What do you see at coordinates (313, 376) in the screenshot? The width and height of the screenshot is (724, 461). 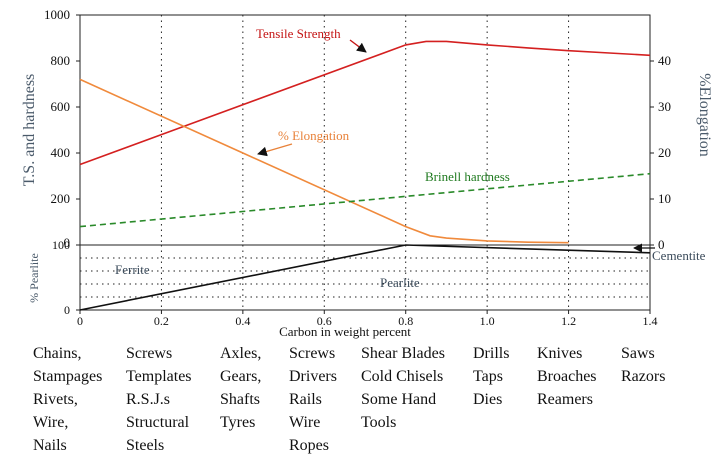 I see `application-item: Drivers` at bounding box center [313, 376].